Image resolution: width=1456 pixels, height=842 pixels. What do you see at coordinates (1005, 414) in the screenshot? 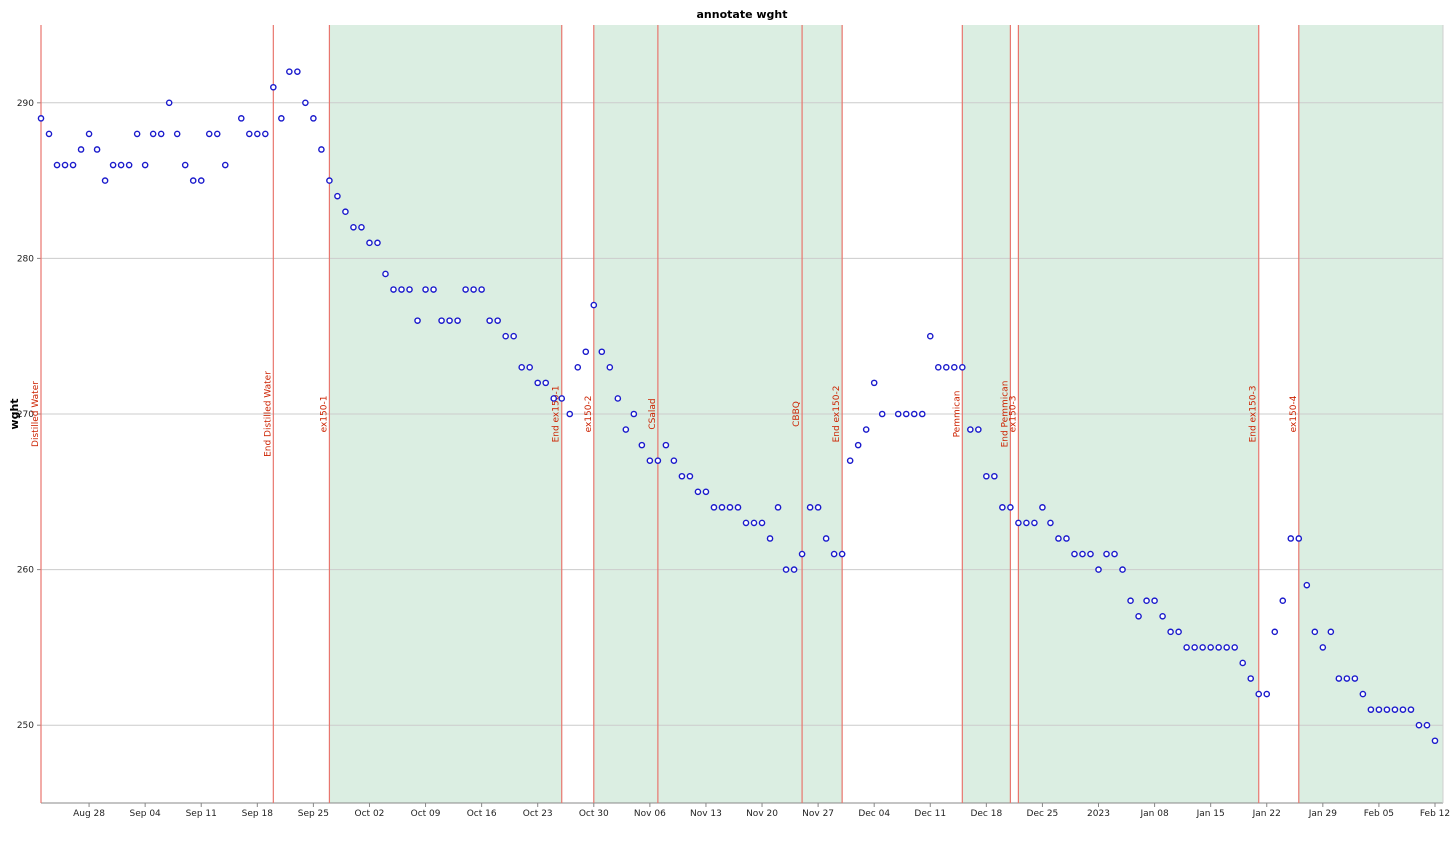
I see `annotation-label: End Pemmican` at bounding box center [1005, 414].